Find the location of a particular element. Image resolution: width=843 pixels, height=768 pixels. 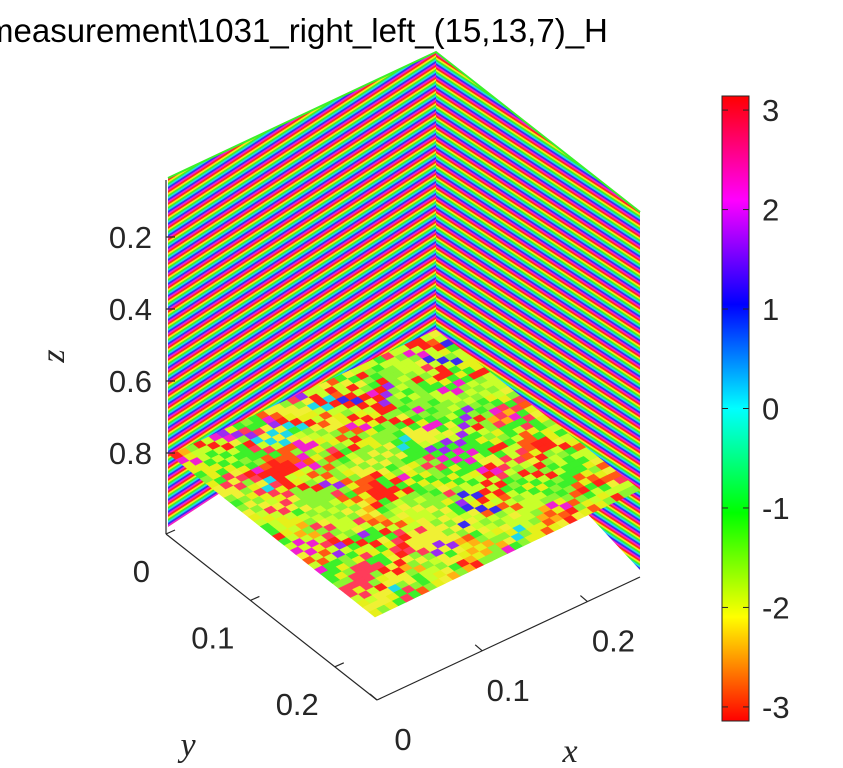

x-axis-label: x is located at coordinates (569, 750).